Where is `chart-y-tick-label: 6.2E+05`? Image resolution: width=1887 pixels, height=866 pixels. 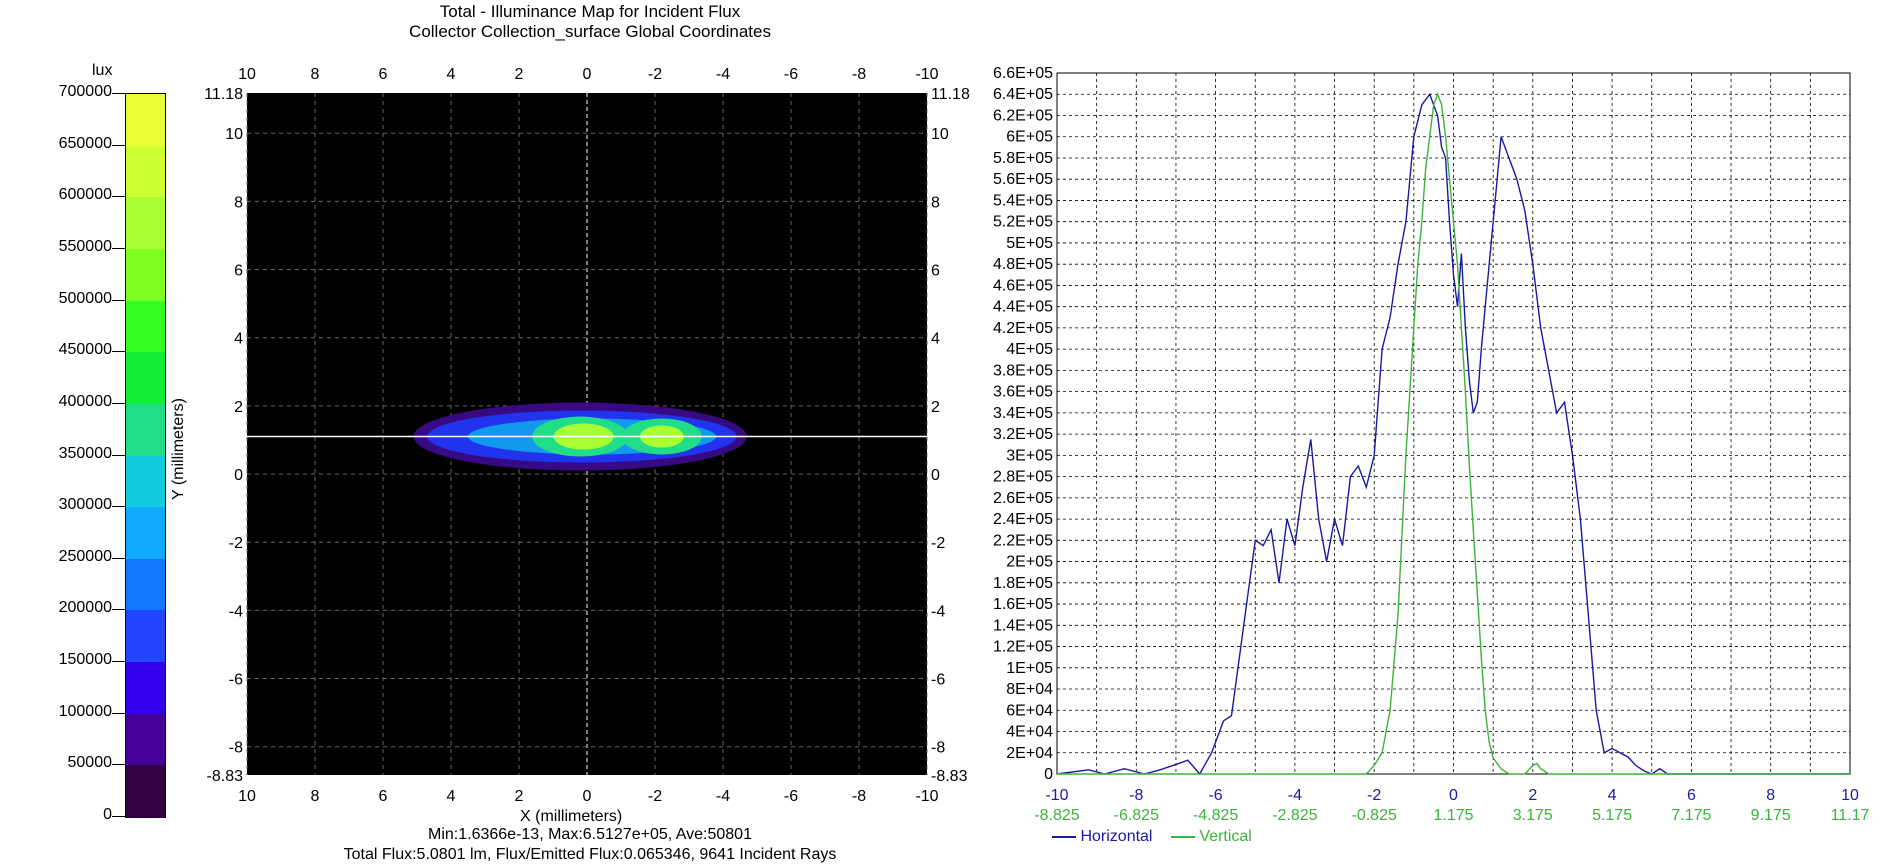
chart-y-tick-label: 6.2E+05 is located at coordinates (1023, 115).